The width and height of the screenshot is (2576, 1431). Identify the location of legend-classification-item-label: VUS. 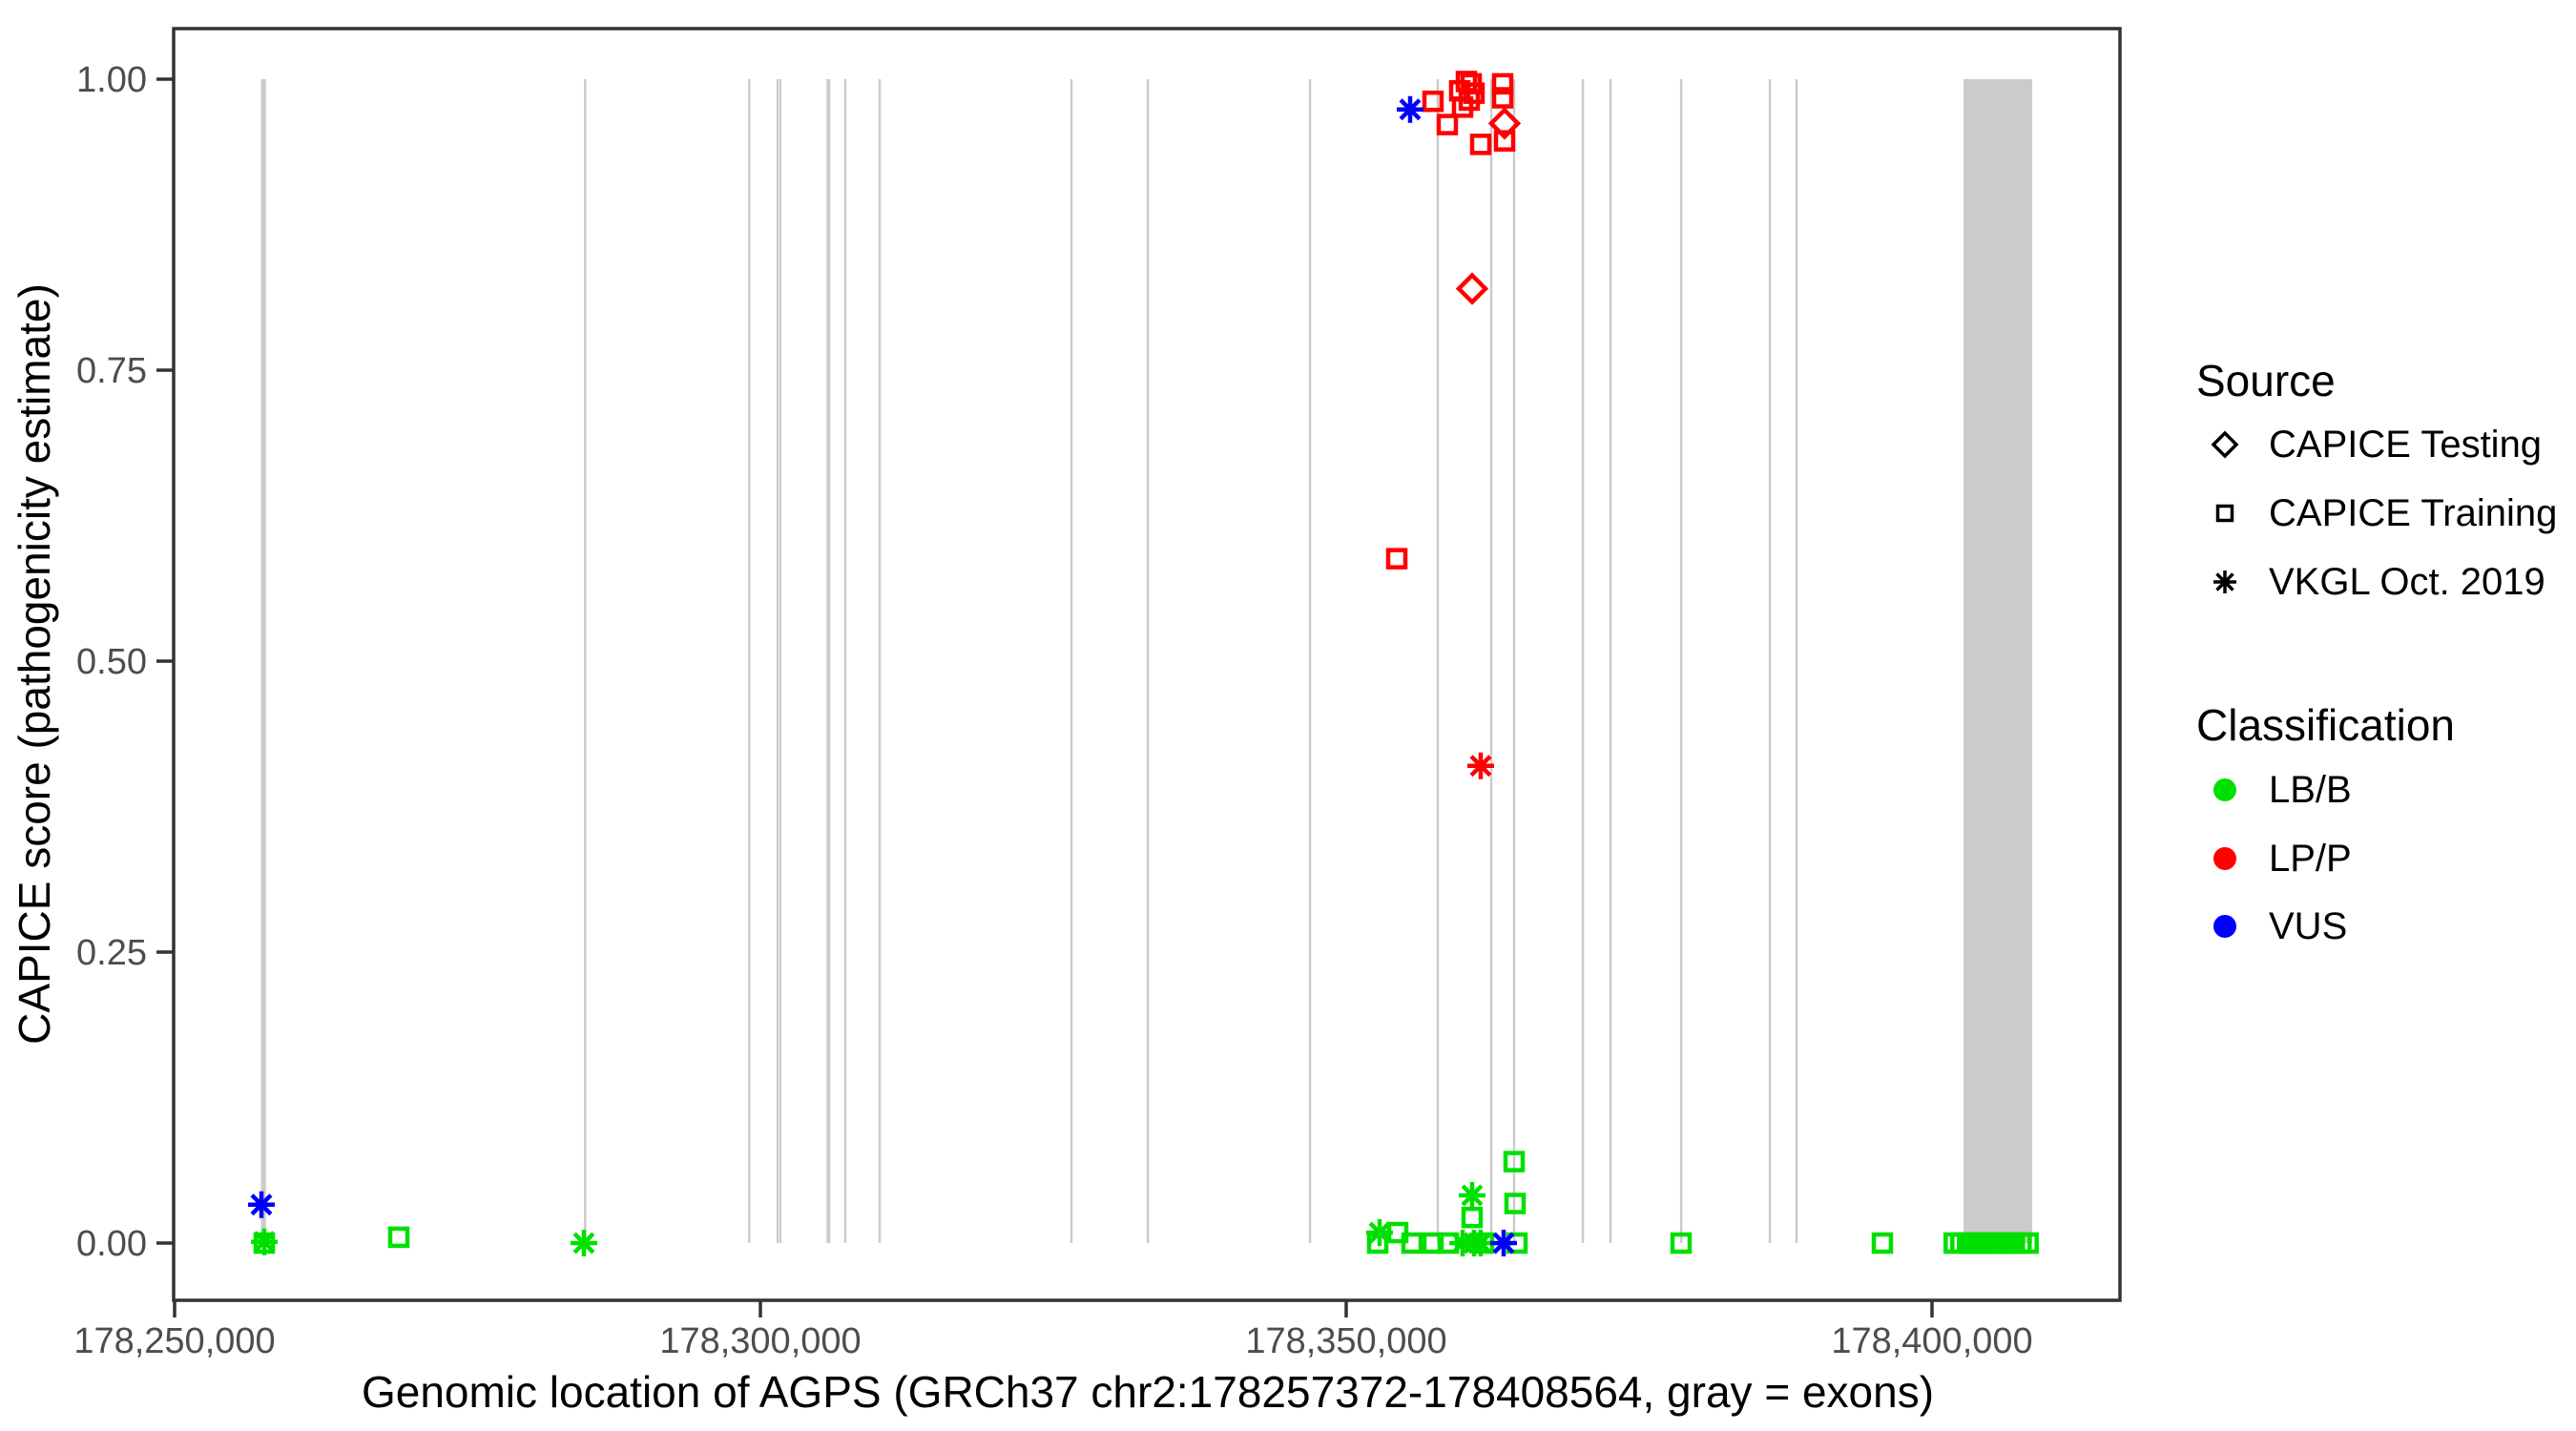
(2308, 926).